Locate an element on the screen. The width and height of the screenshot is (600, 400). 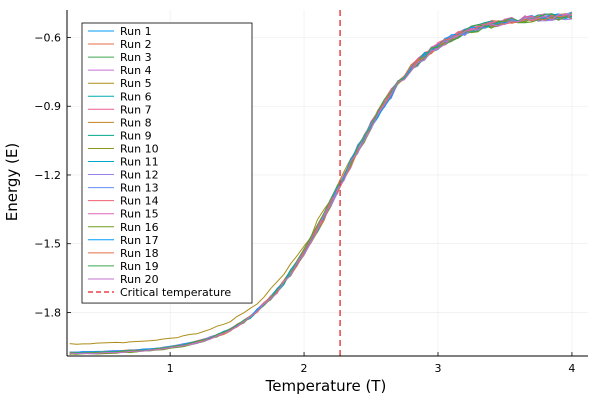
legend-label-run-4: Run 4 is located at coordinates (136, 70).